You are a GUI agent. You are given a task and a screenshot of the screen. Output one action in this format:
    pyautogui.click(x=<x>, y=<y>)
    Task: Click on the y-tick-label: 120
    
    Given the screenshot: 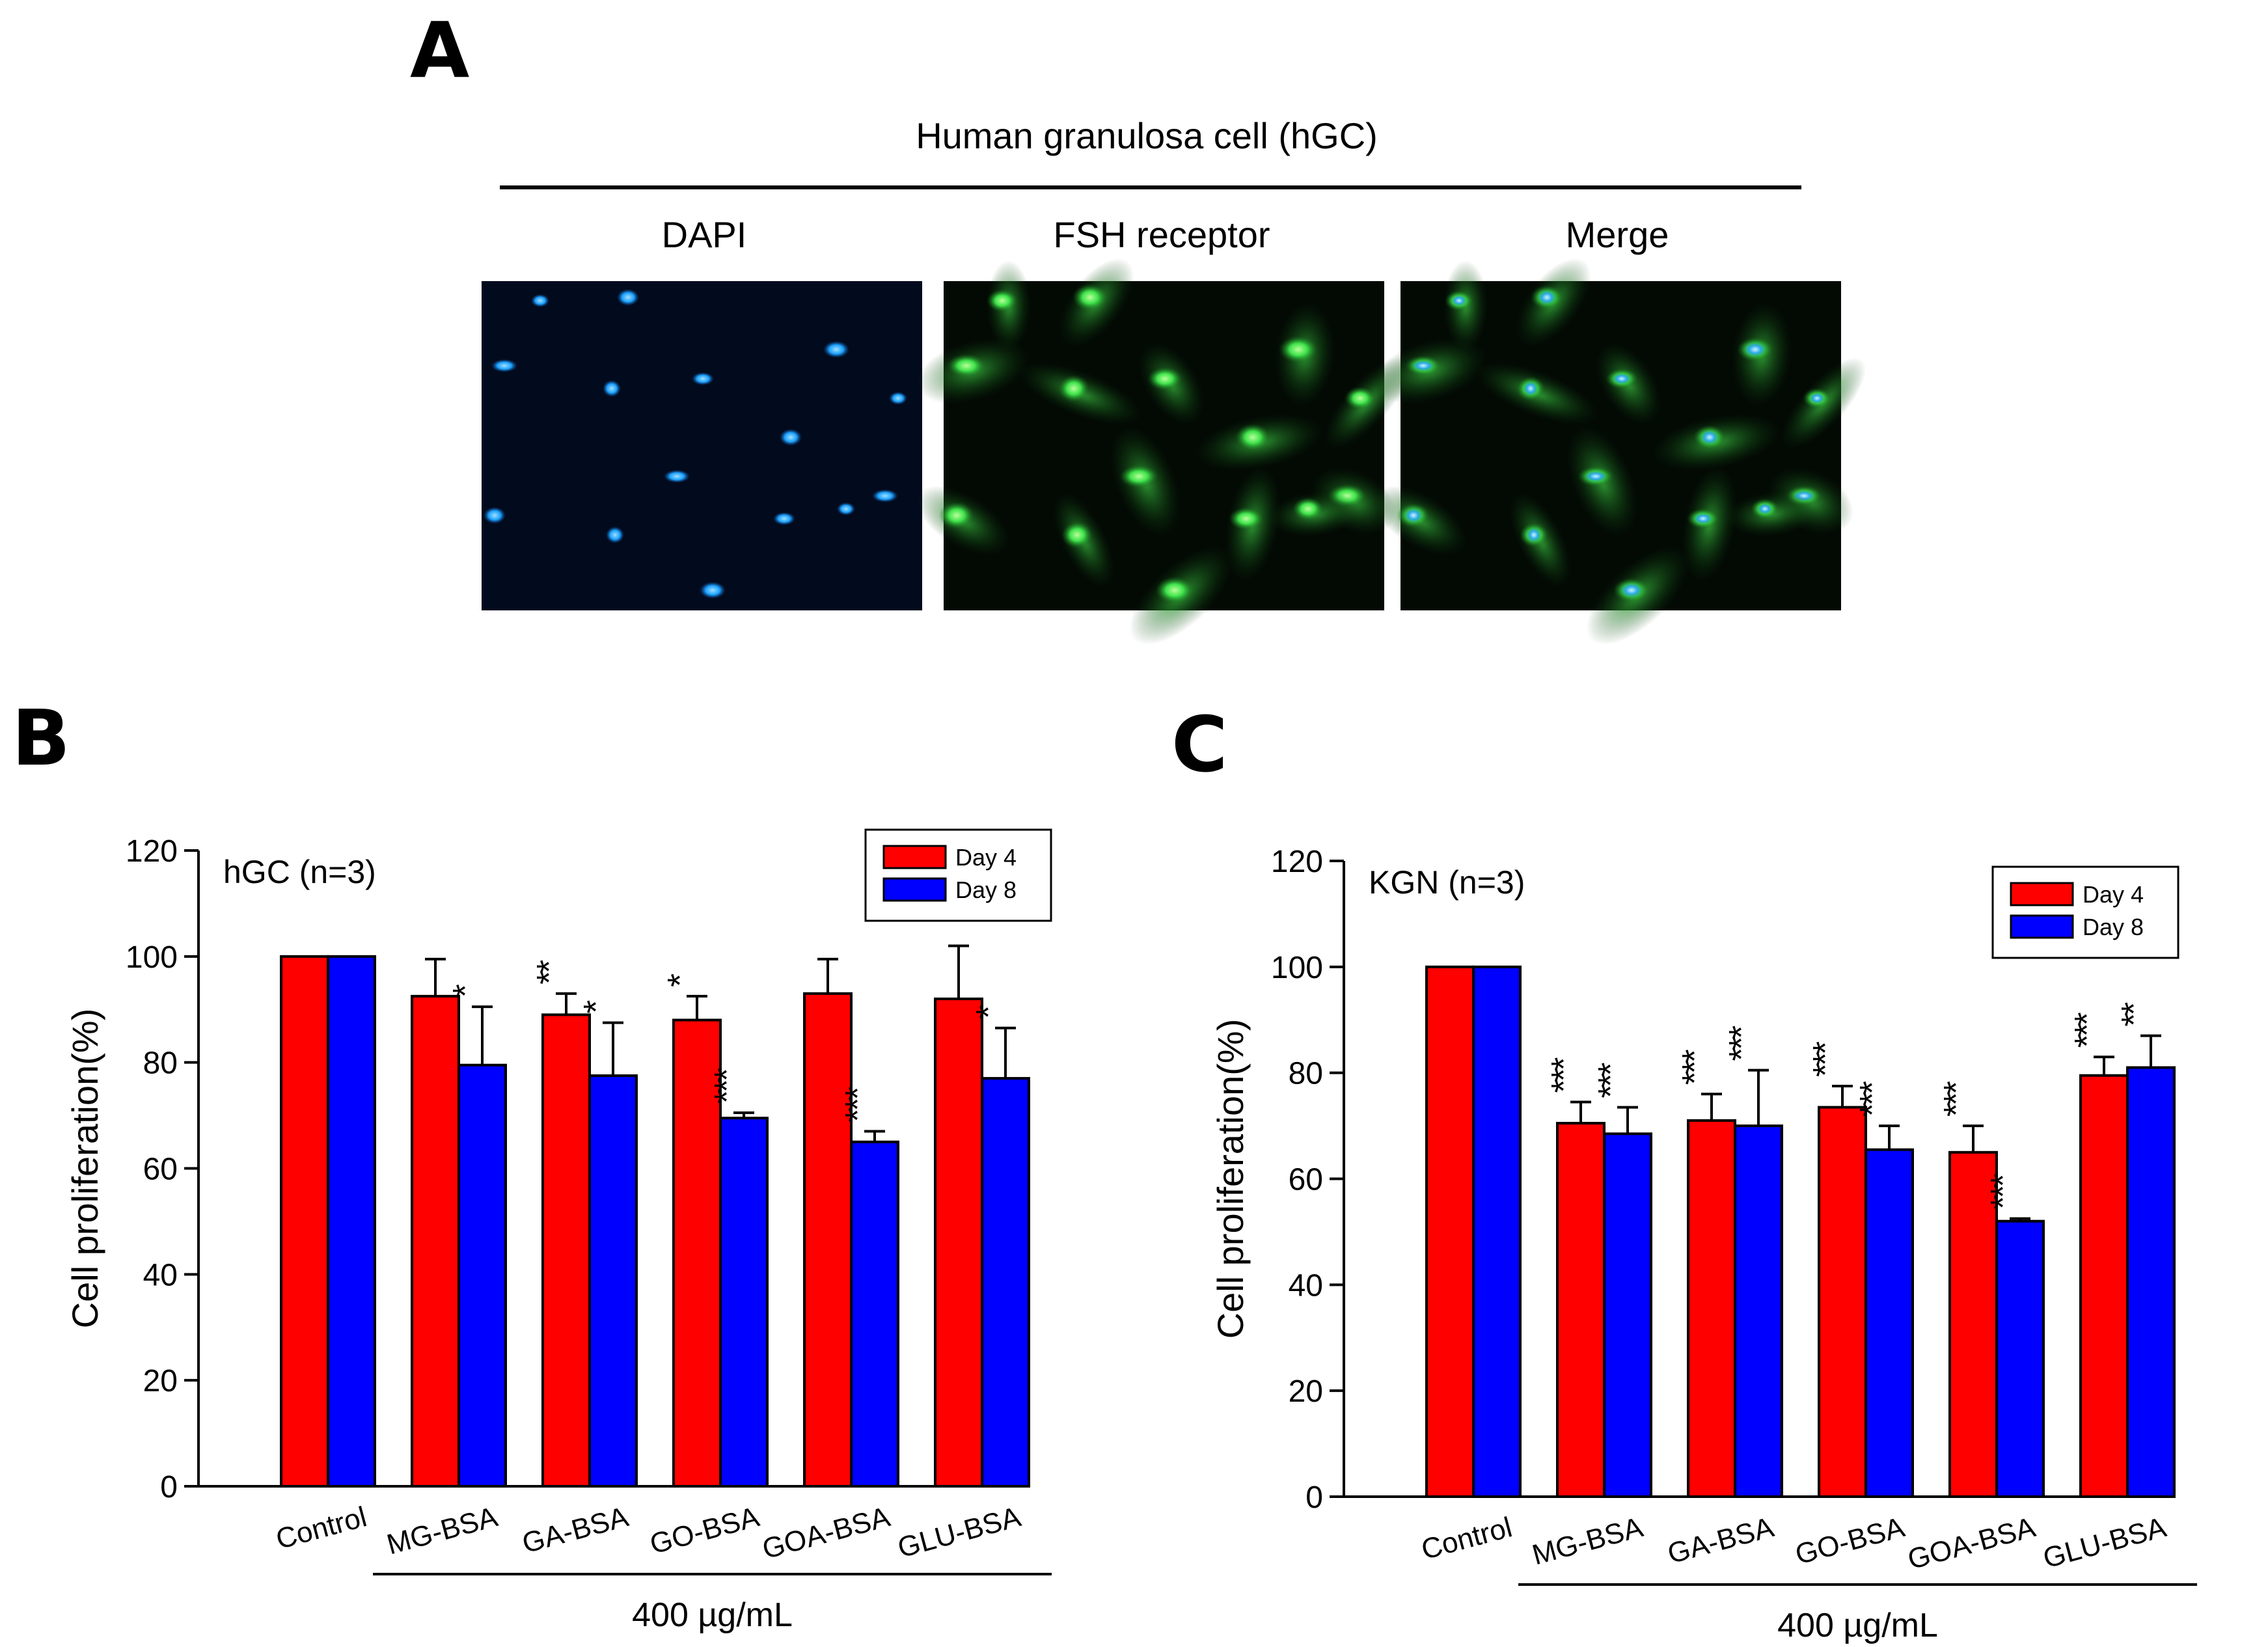 What is the action you would take?
    pyautogui.click(x=1297, y=862)
    